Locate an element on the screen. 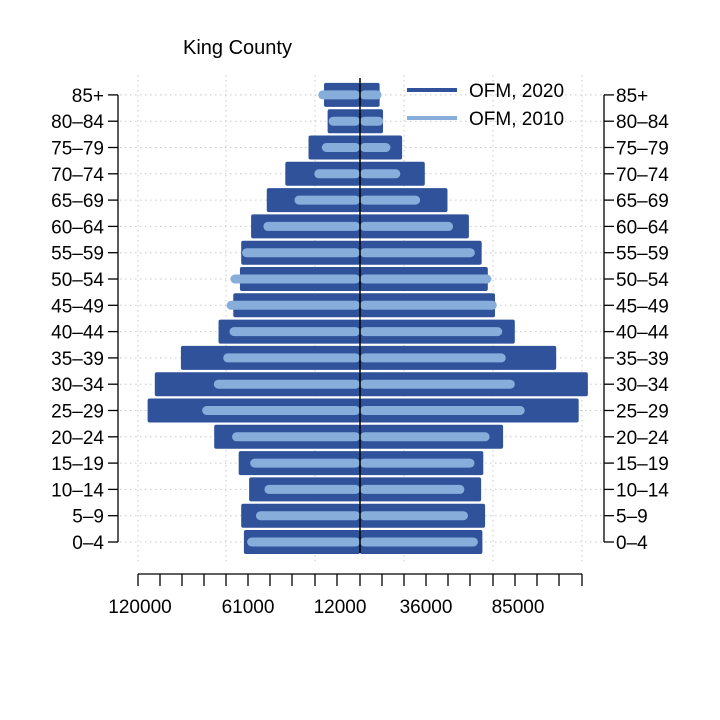 This screenshot has width=720, height=720. x-tick-label: 61000 is located at coordinates (248, 607).